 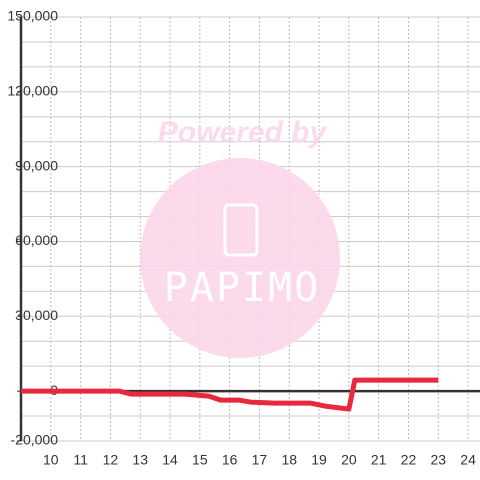 I want to click on x-tick-label: 14, so click(x=170, y=460).